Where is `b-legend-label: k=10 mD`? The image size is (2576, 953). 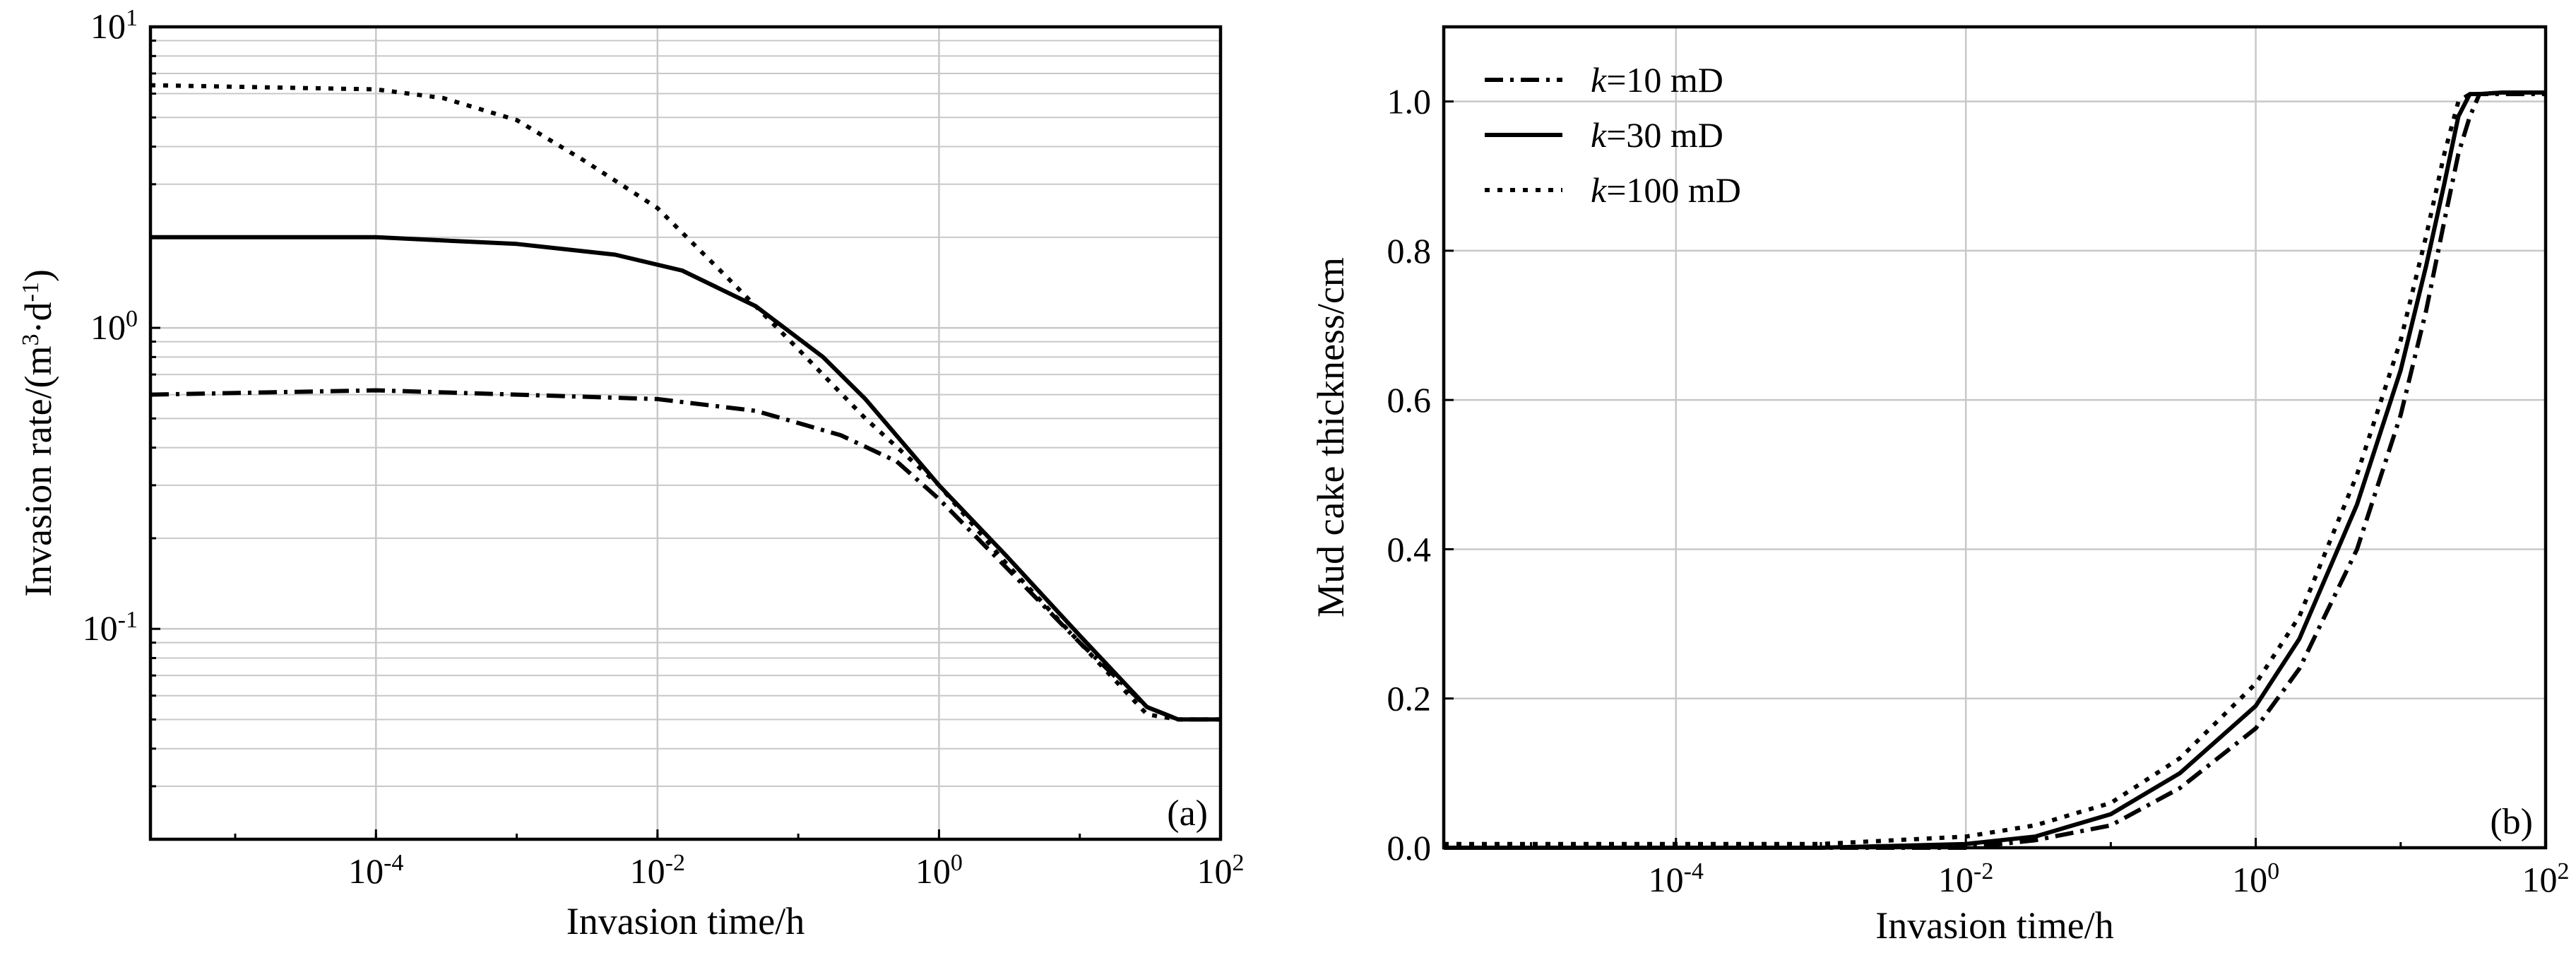
b-legend-label: k=10 mD is located at coordinates (1657, 80).